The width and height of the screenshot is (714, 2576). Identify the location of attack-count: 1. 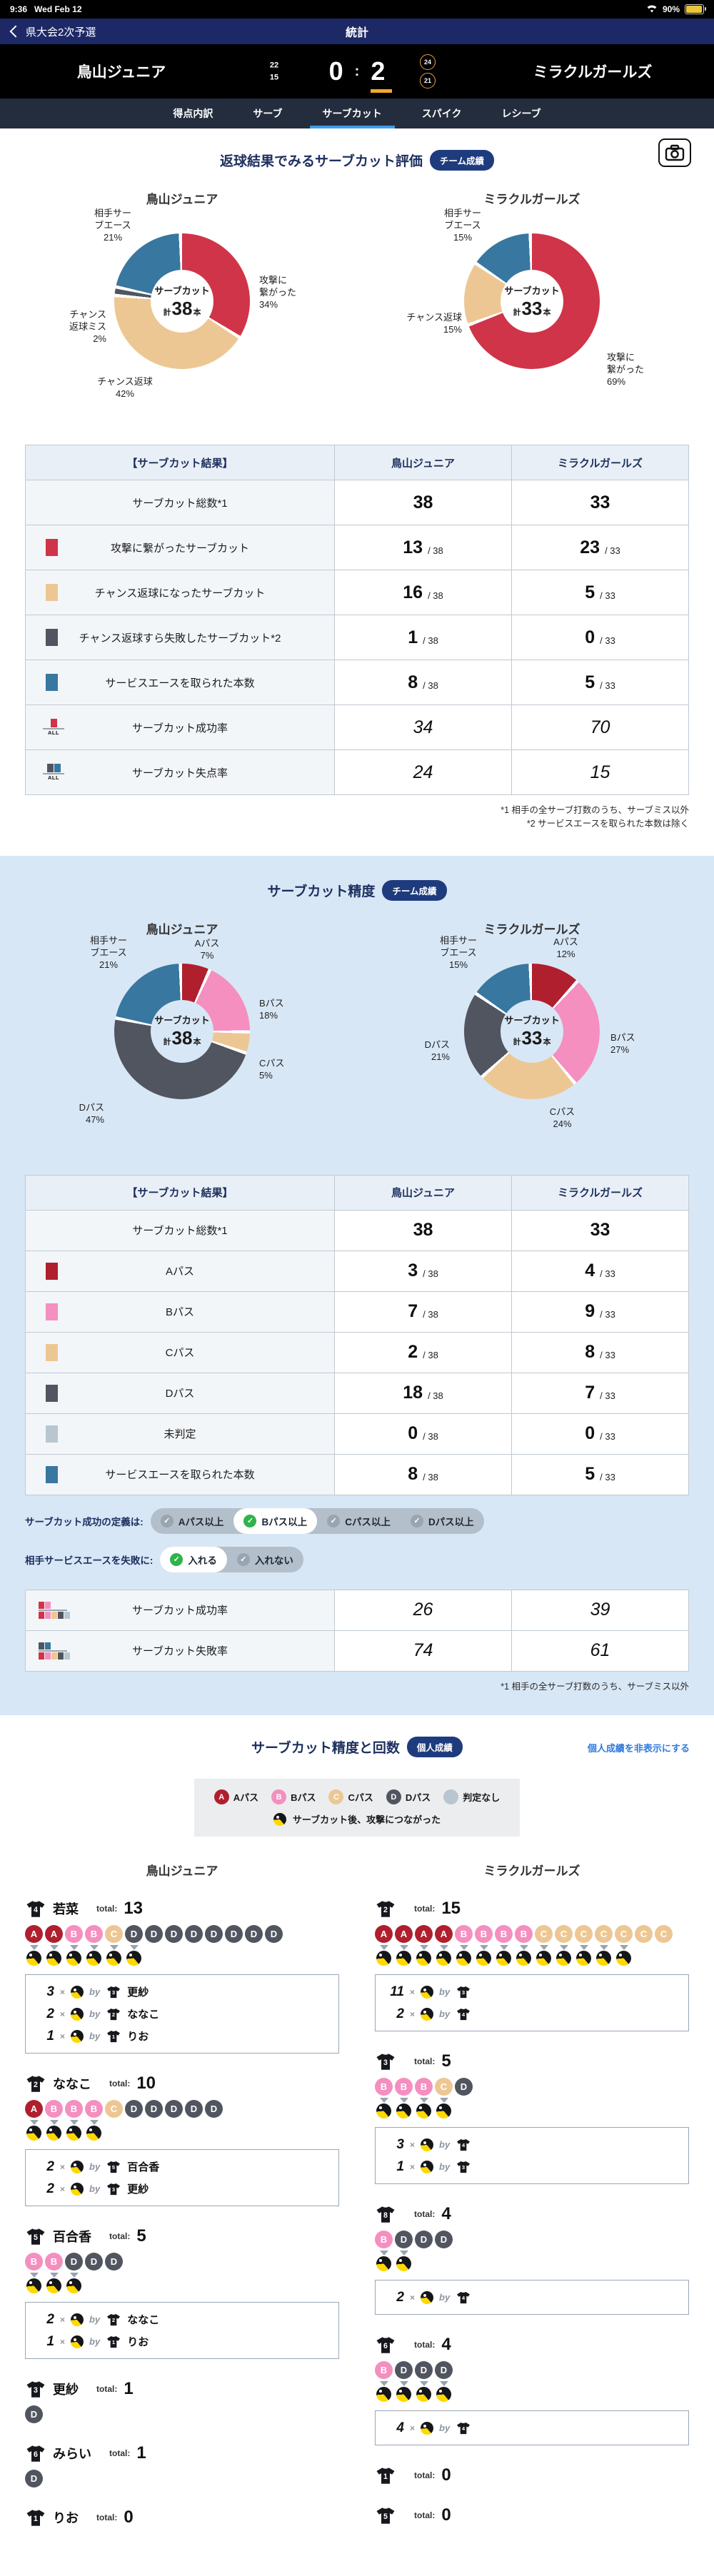
(400, 2166).